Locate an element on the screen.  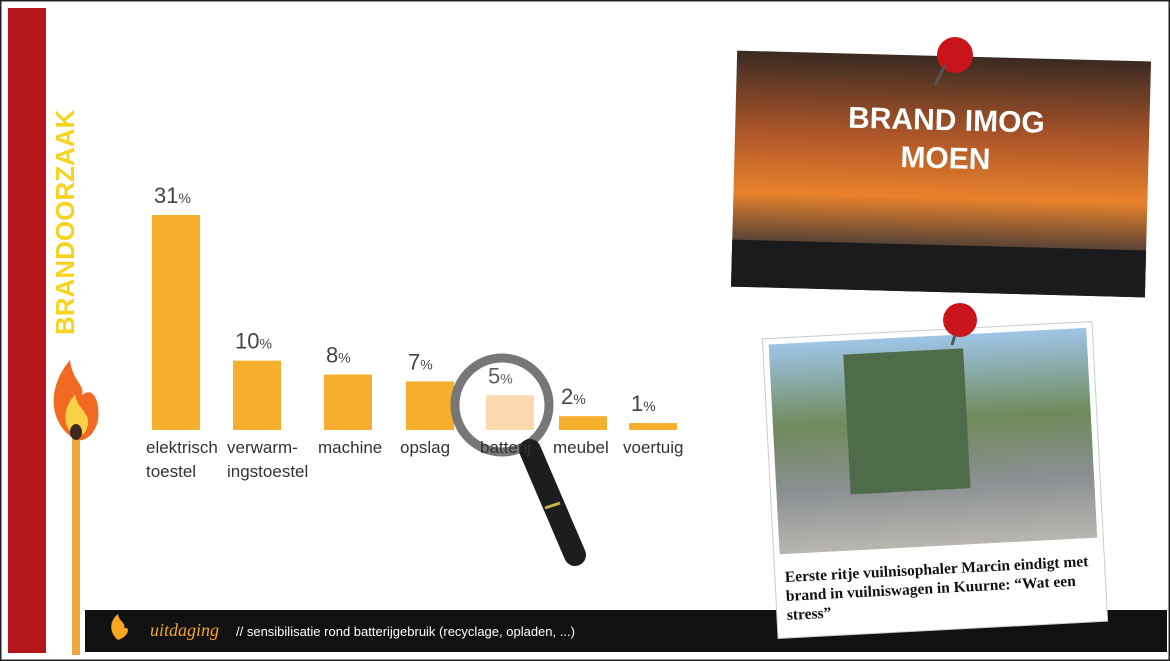
match-stick is located at coordinates (76, 545).